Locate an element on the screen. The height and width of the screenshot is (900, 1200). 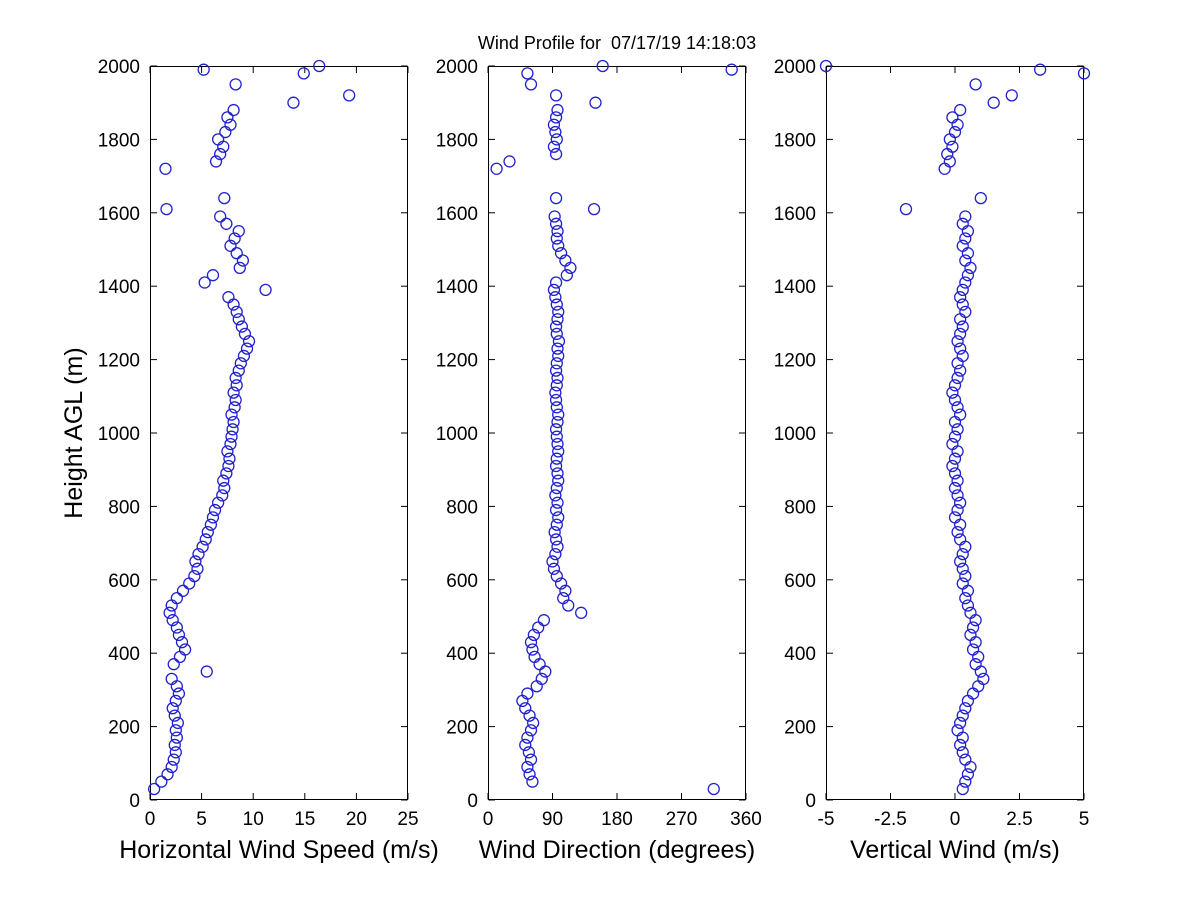
y-tick-label: 800 is located at coordinates (800, 507).